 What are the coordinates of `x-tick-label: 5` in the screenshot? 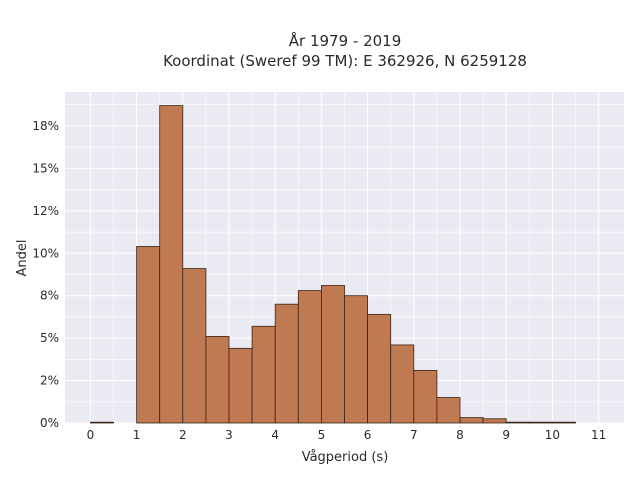 It's located at (322, 435).